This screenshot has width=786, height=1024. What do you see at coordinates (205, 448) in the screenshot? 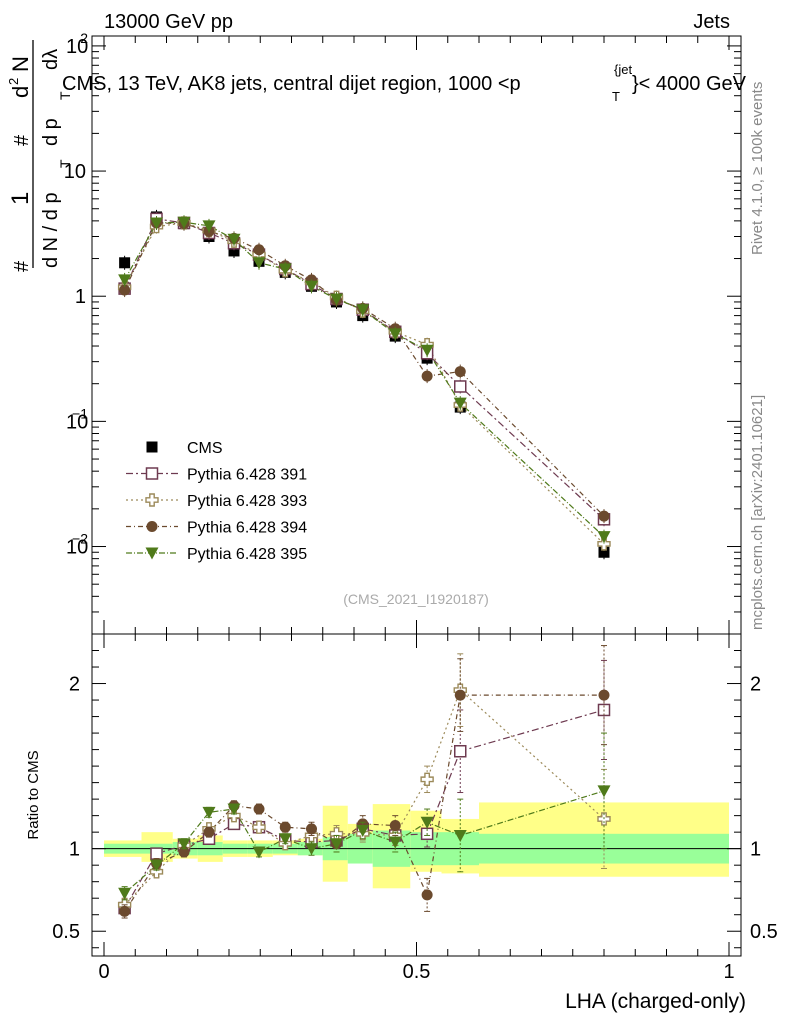
I see `legend-label: CMS` at bounding box center [205, 448].